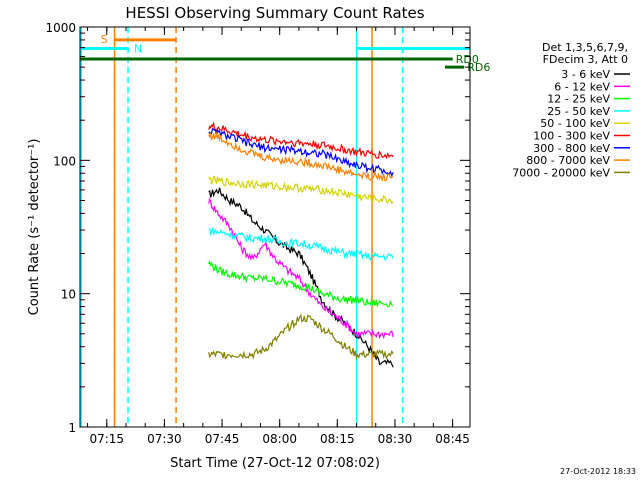  What do you see at coordinates (575, 123) in the screenshot?
I see `legend-label-4: 50 - 100 keV` at bounding box center [575, 123].